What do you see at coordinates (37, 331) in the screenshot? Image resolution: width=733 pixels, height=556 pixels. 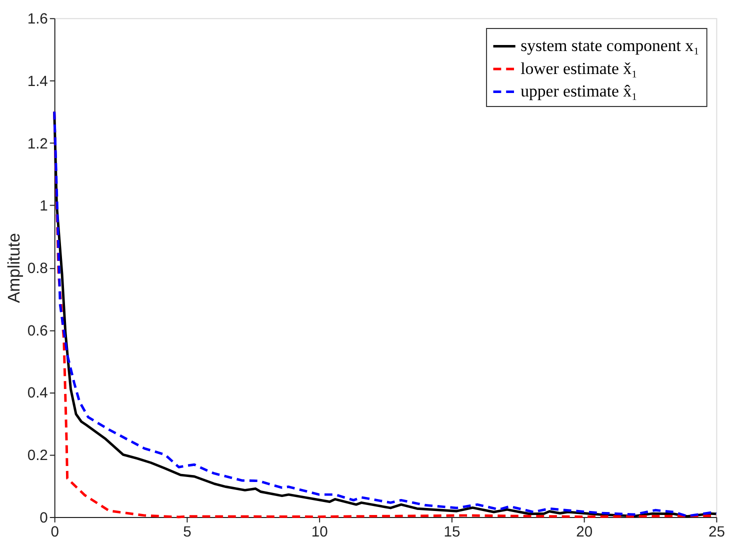 I see `y-tick-label: 0.6` at bounding box center [37, 331].